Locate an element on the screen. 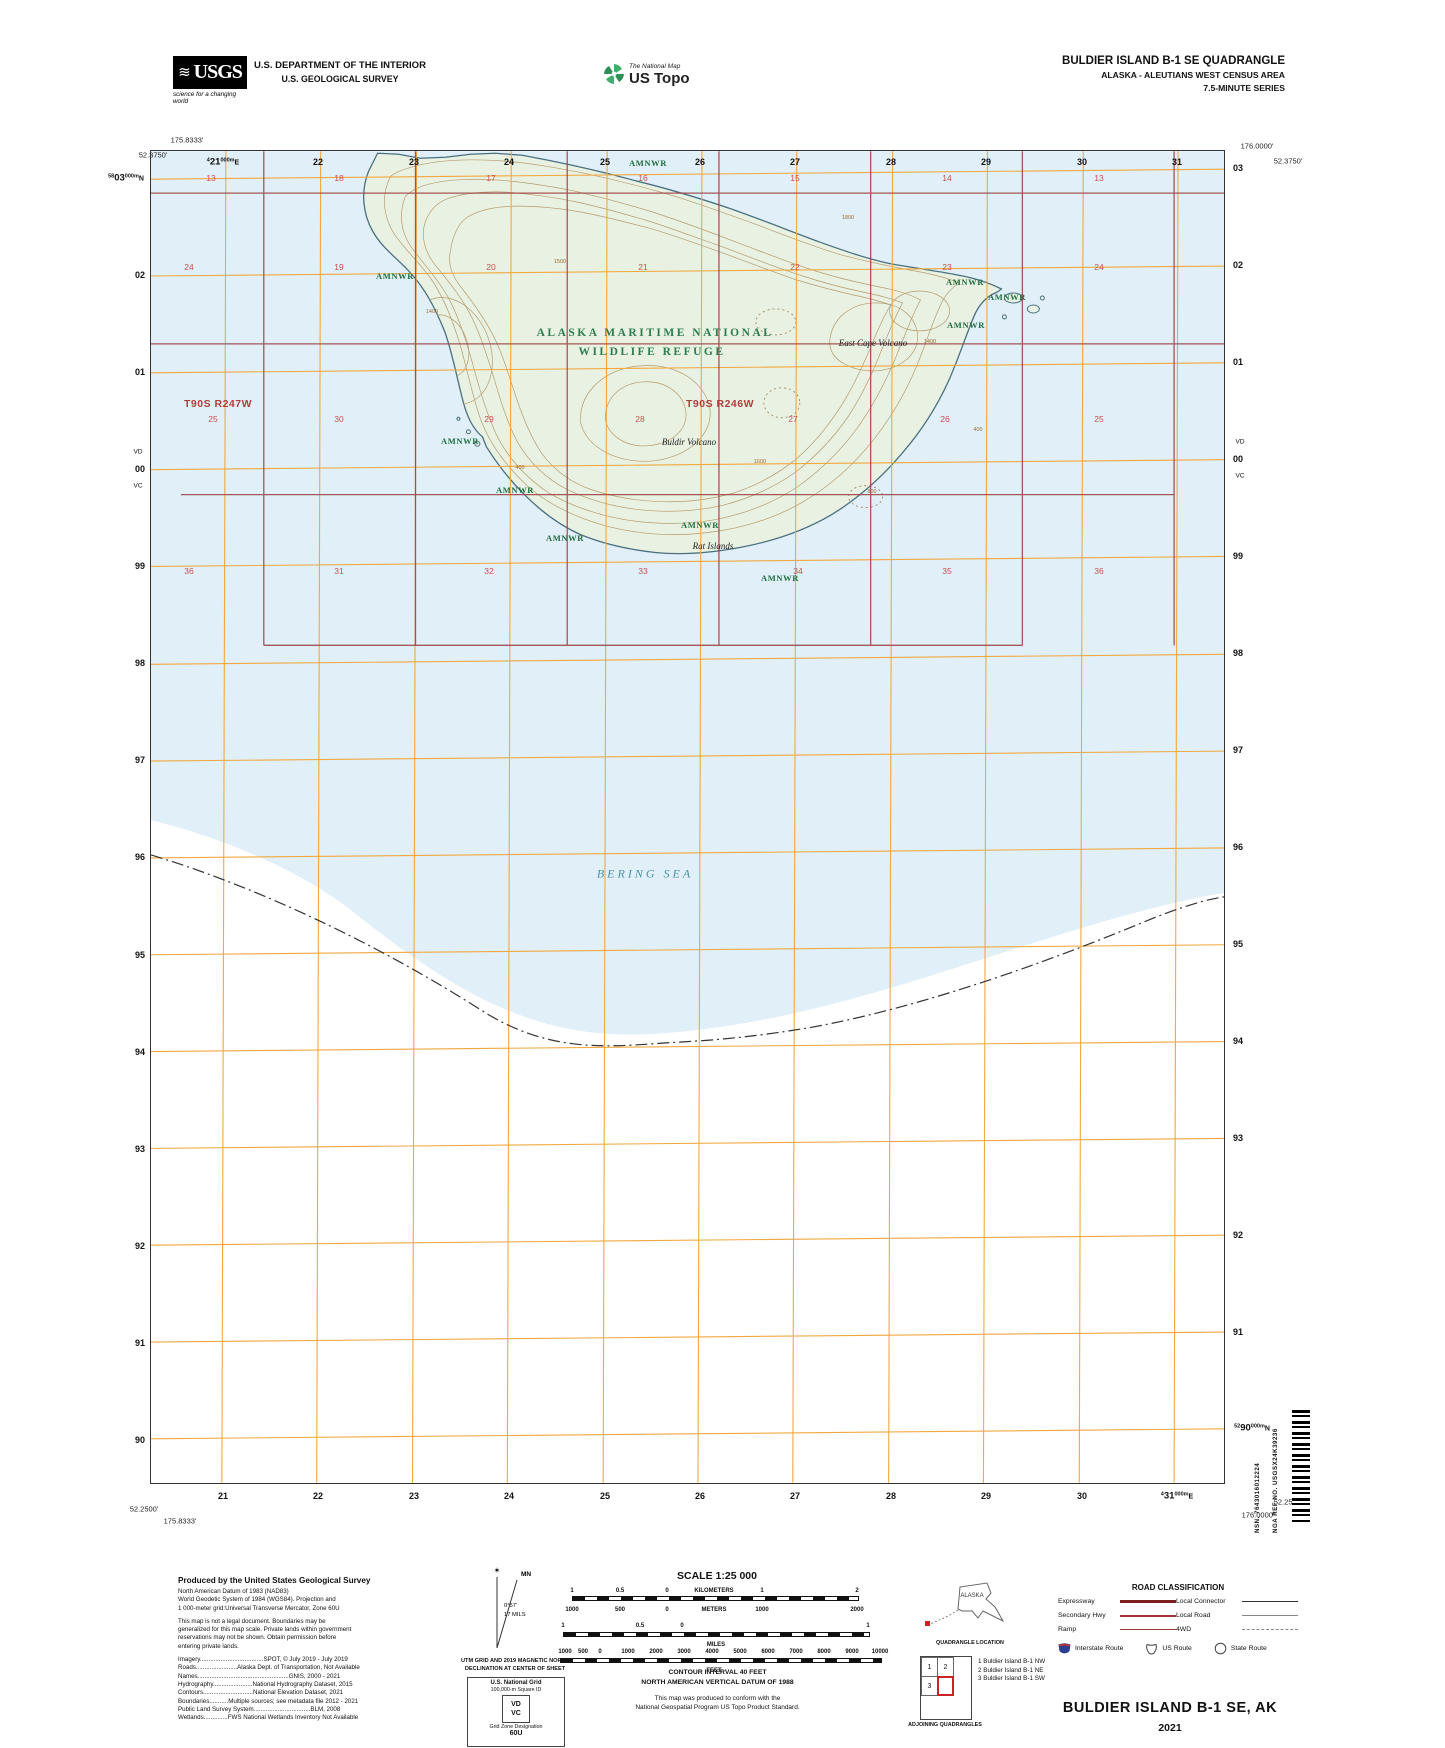 This screenshot has height=1748, width=1445. usgs-tagline: science for a changing world is located at coordinates (205, 98).